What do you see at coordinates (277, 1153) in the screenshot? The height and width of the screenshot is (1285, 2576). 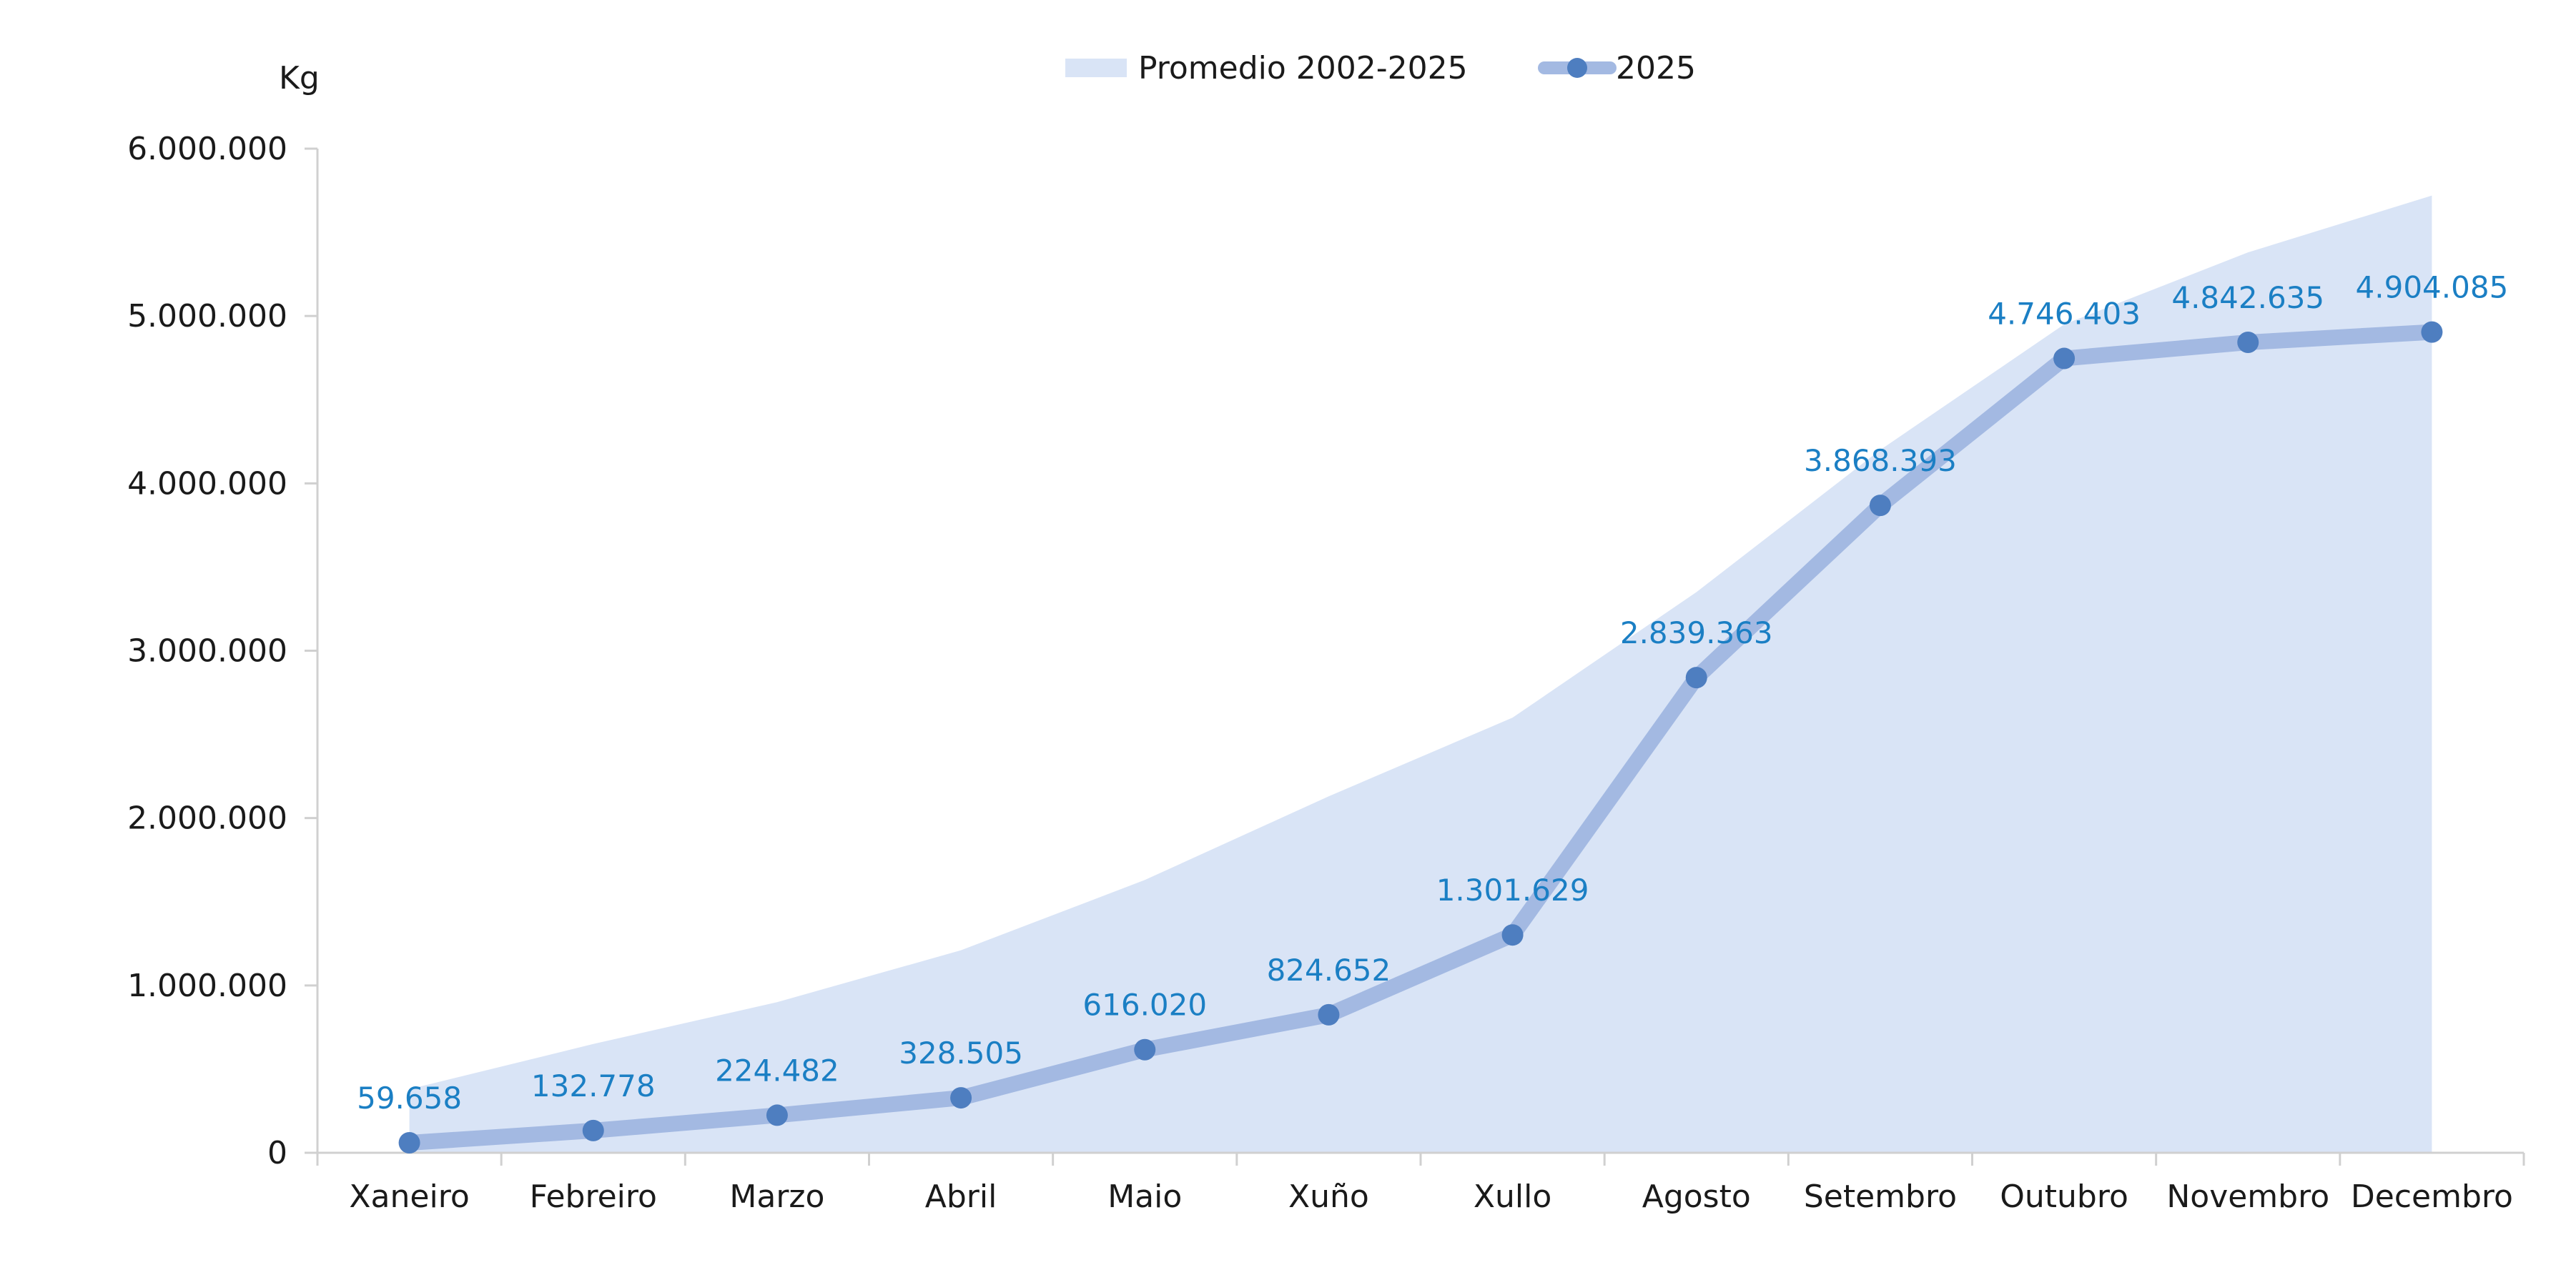 I see `y-tick-label: 0` at bounding box center [277, 1153].